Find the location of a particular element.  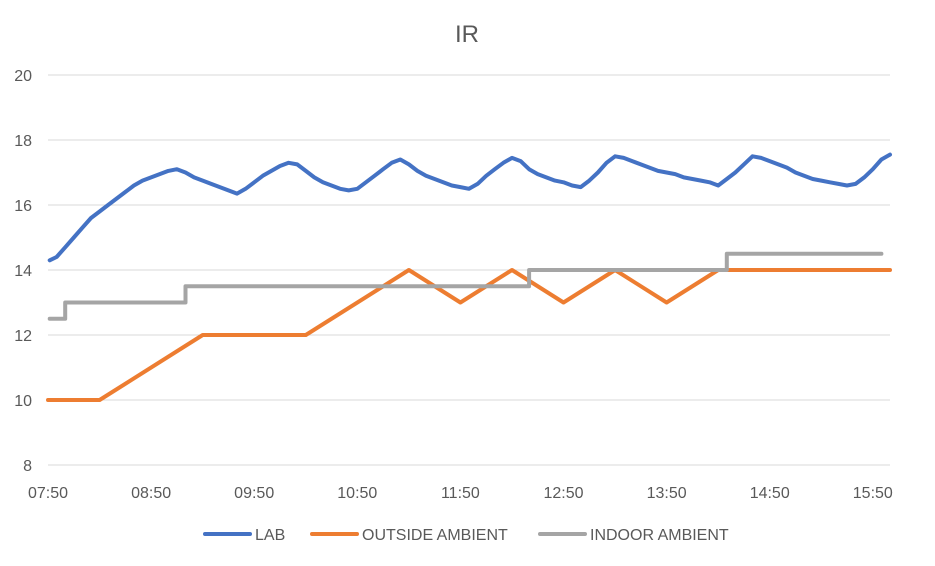

x-tick-label: 15:50 is located at coordinates (873, 493).